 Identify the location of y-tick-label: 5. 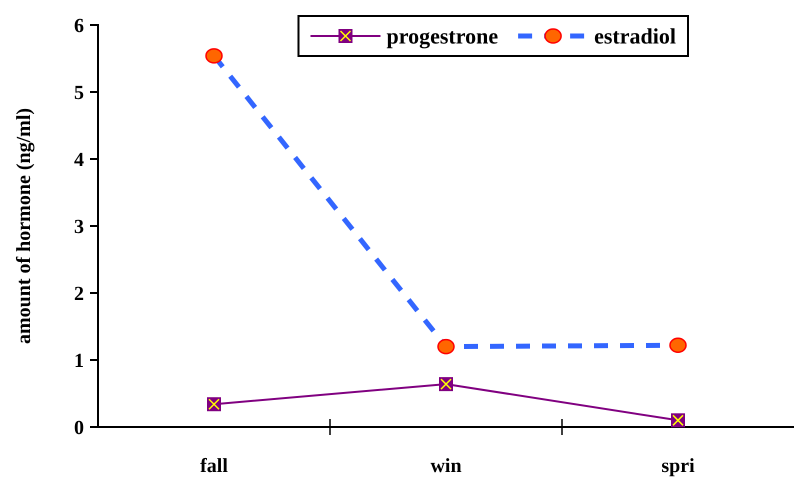
(79, 93).